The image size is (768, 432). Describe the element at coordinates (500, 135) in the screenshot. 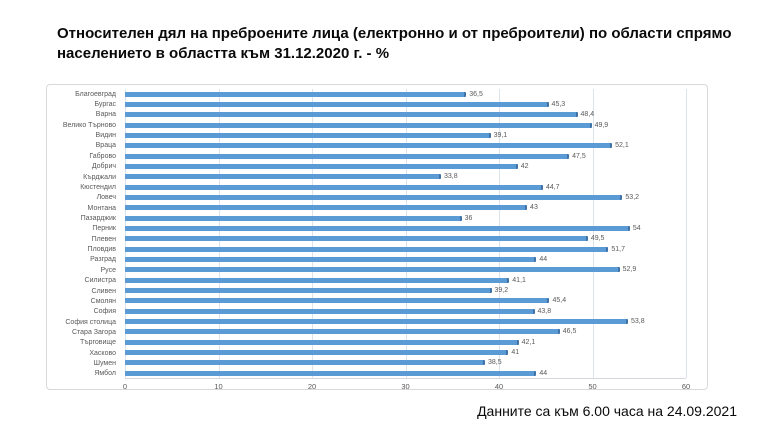

I see `bar-value-label: 39,1` at that location.